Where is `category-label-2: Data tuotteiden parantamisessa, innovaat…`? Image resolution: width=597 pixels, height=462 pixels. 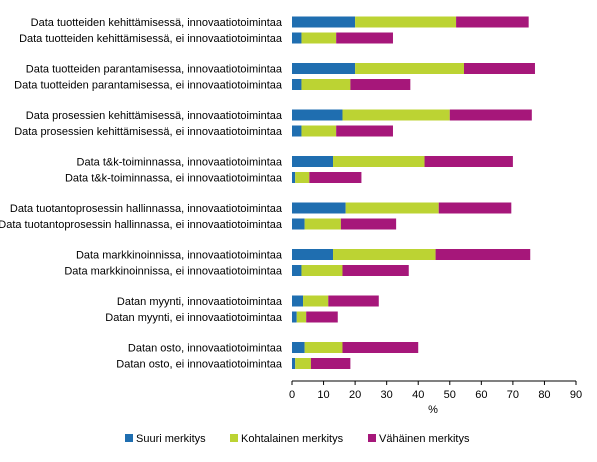 category-label-2: Data tuotteiden parantamisessa, innovaat… is located at coordinates (154, 70).